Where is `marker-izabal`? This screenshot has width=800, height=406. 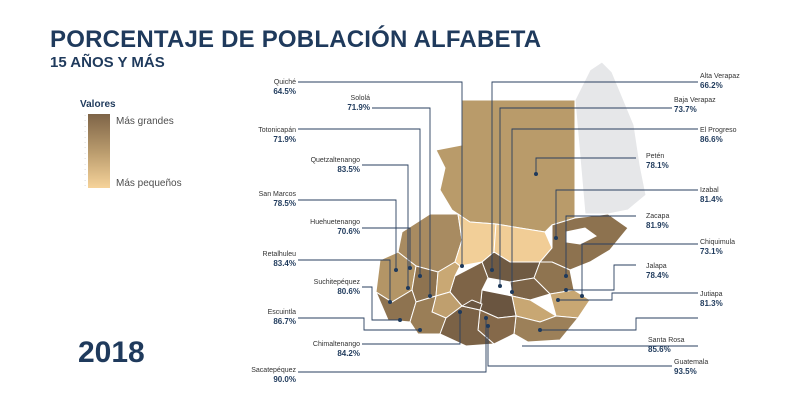
marker-izabal is located at coordinates (556, 238).